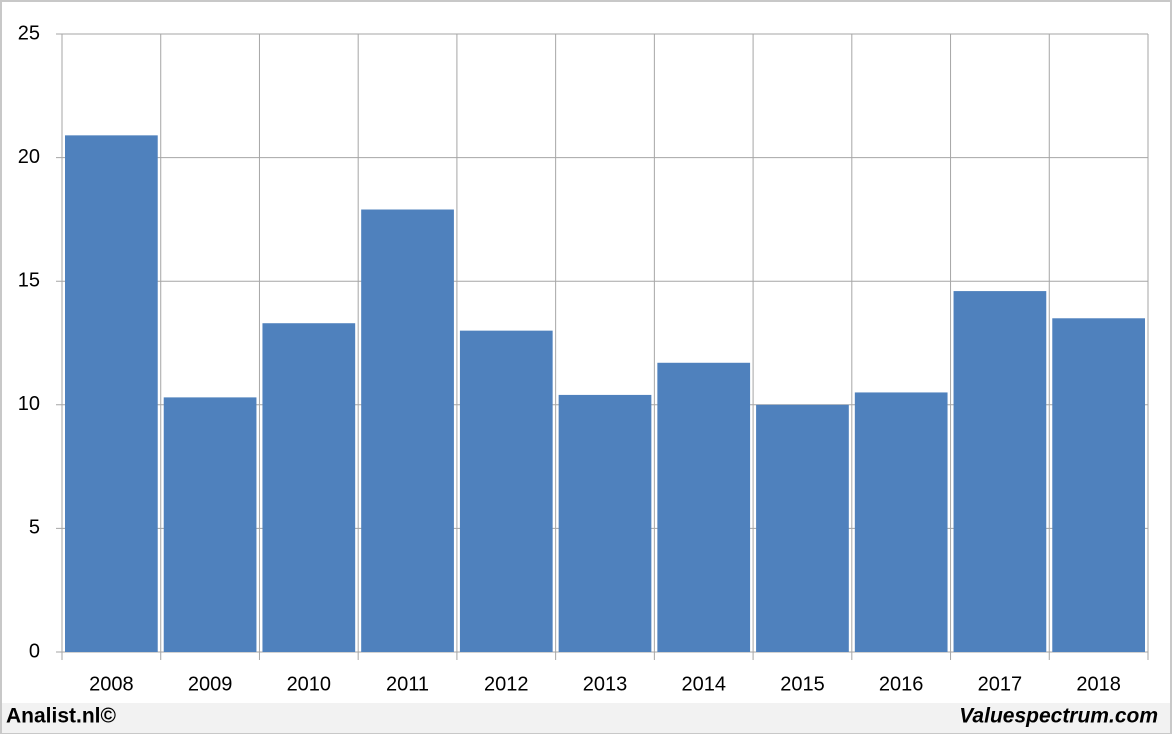 The image size is (1172, 734). I want to click on x-tick-label: 2018, so click(1098, 684).